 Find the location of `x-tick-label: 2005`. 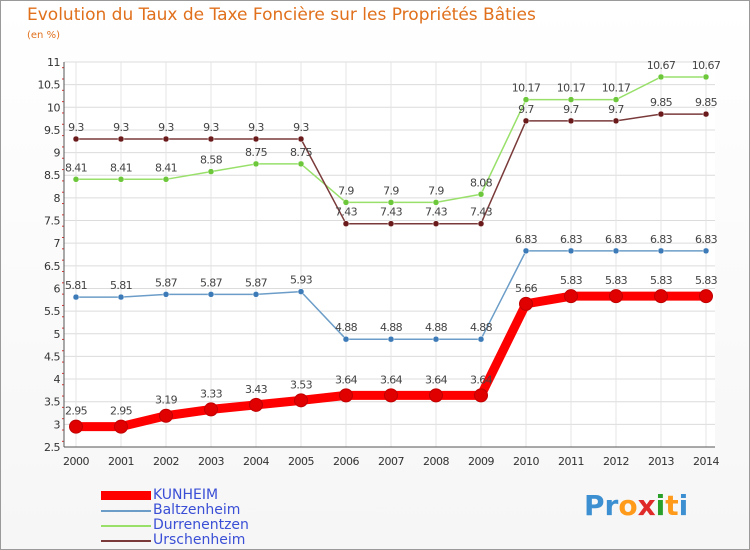

x-tick-label: 2005 is located at coordinates (301, 461).